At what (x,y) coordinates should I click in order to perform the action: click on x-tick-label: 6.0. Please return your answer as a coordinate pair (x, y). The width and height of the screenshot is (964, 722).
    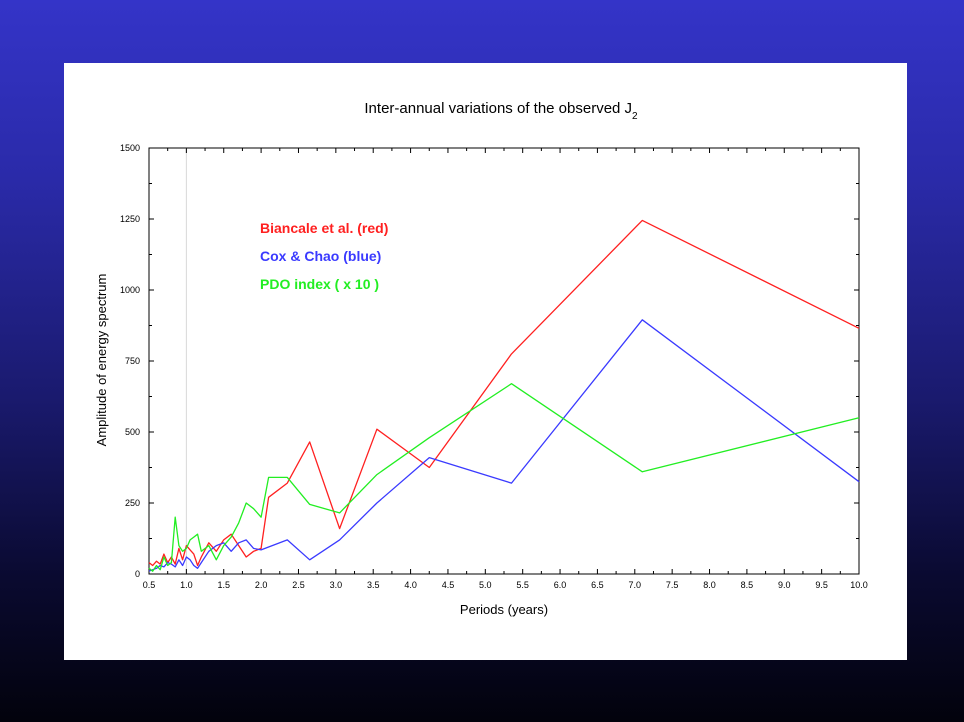
    Looking at the image, I should click on (560, 585).